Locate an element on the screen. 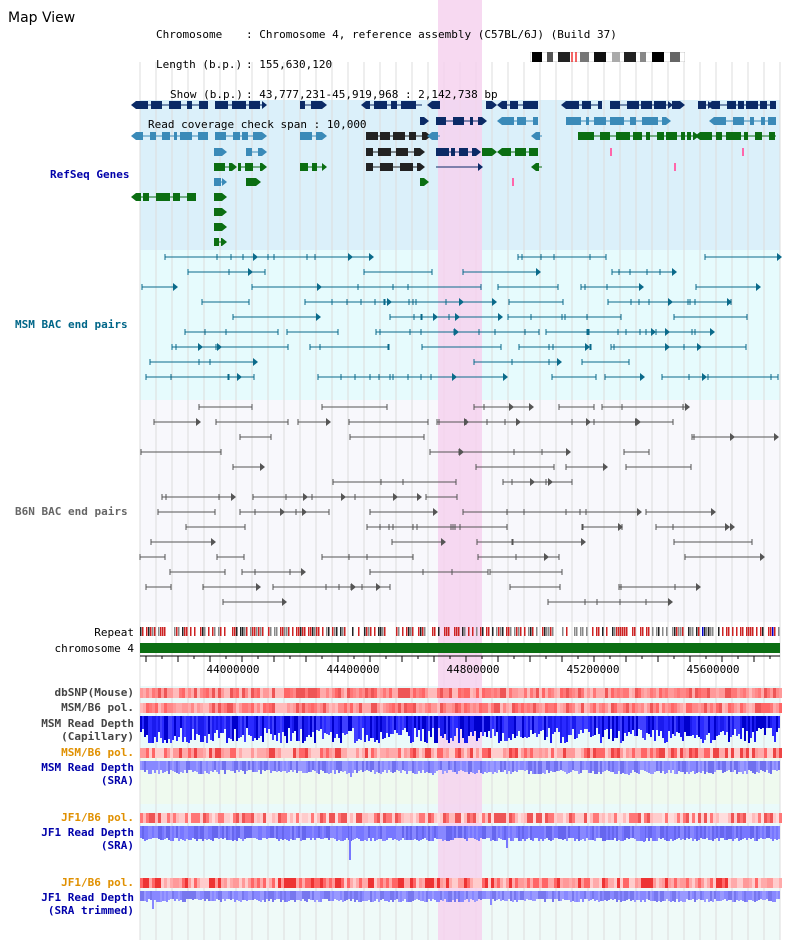 This screenshot has width=800, height=940. chromosome-ideogram is located at coordinates (607, 57).